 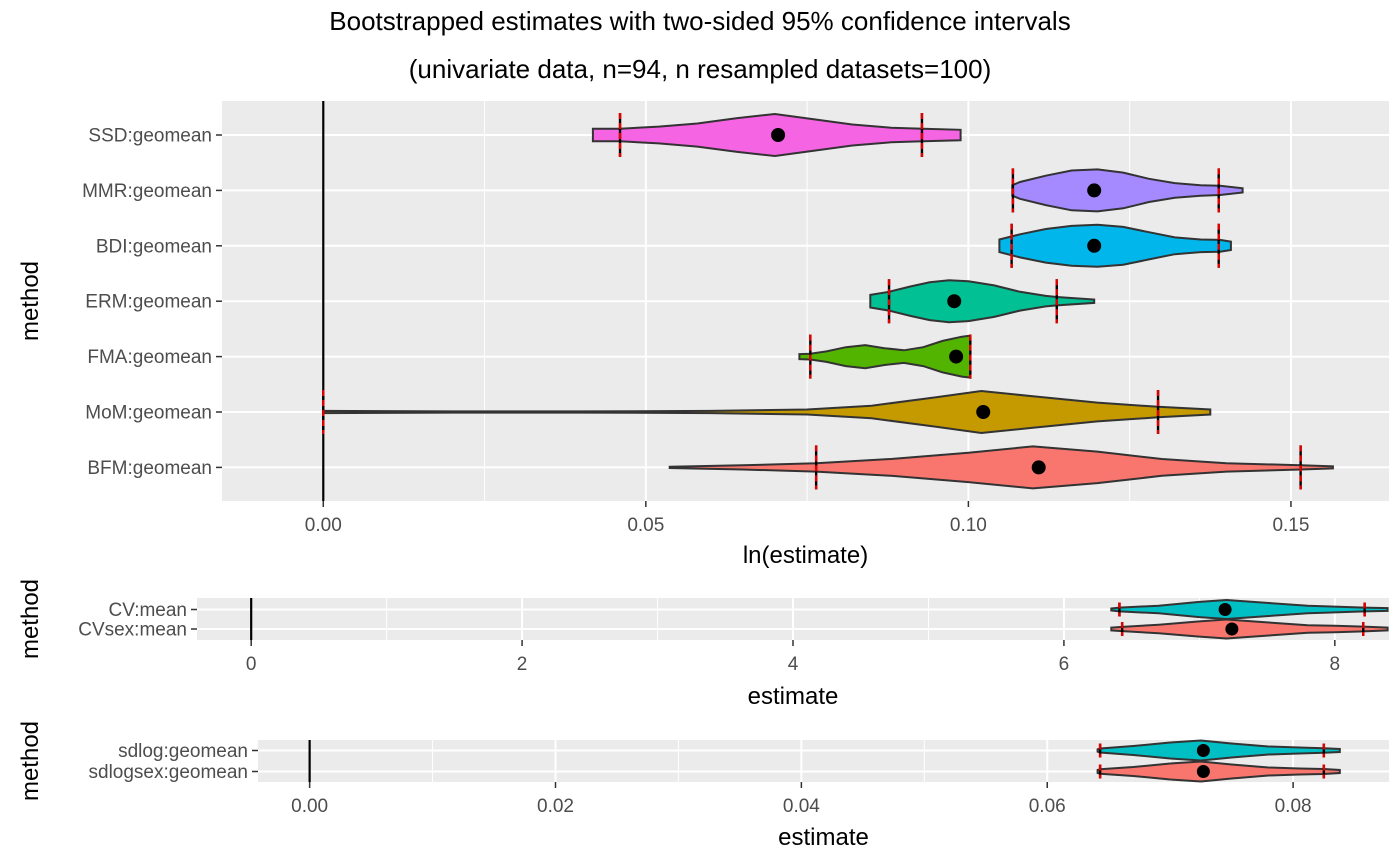 What do you see at coordinates (1203, 750) in the screenshot?
I see `estimate-point-sdlog:geomean` at bounding box center [1203, 750].